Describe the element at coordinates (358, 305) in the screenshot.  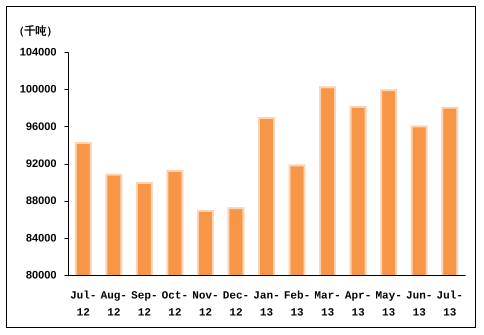
I see `x-tick-label: Apr- 13` at that location.